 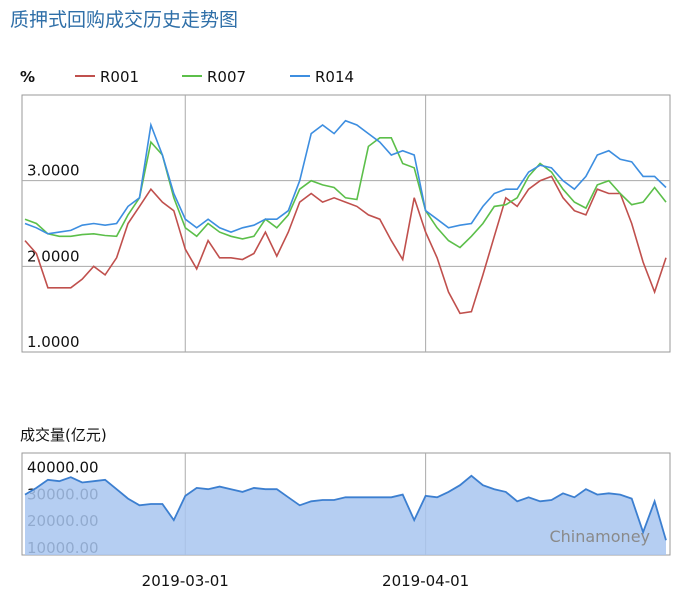 I want to click on area-fill, so click(x=345, y=515).